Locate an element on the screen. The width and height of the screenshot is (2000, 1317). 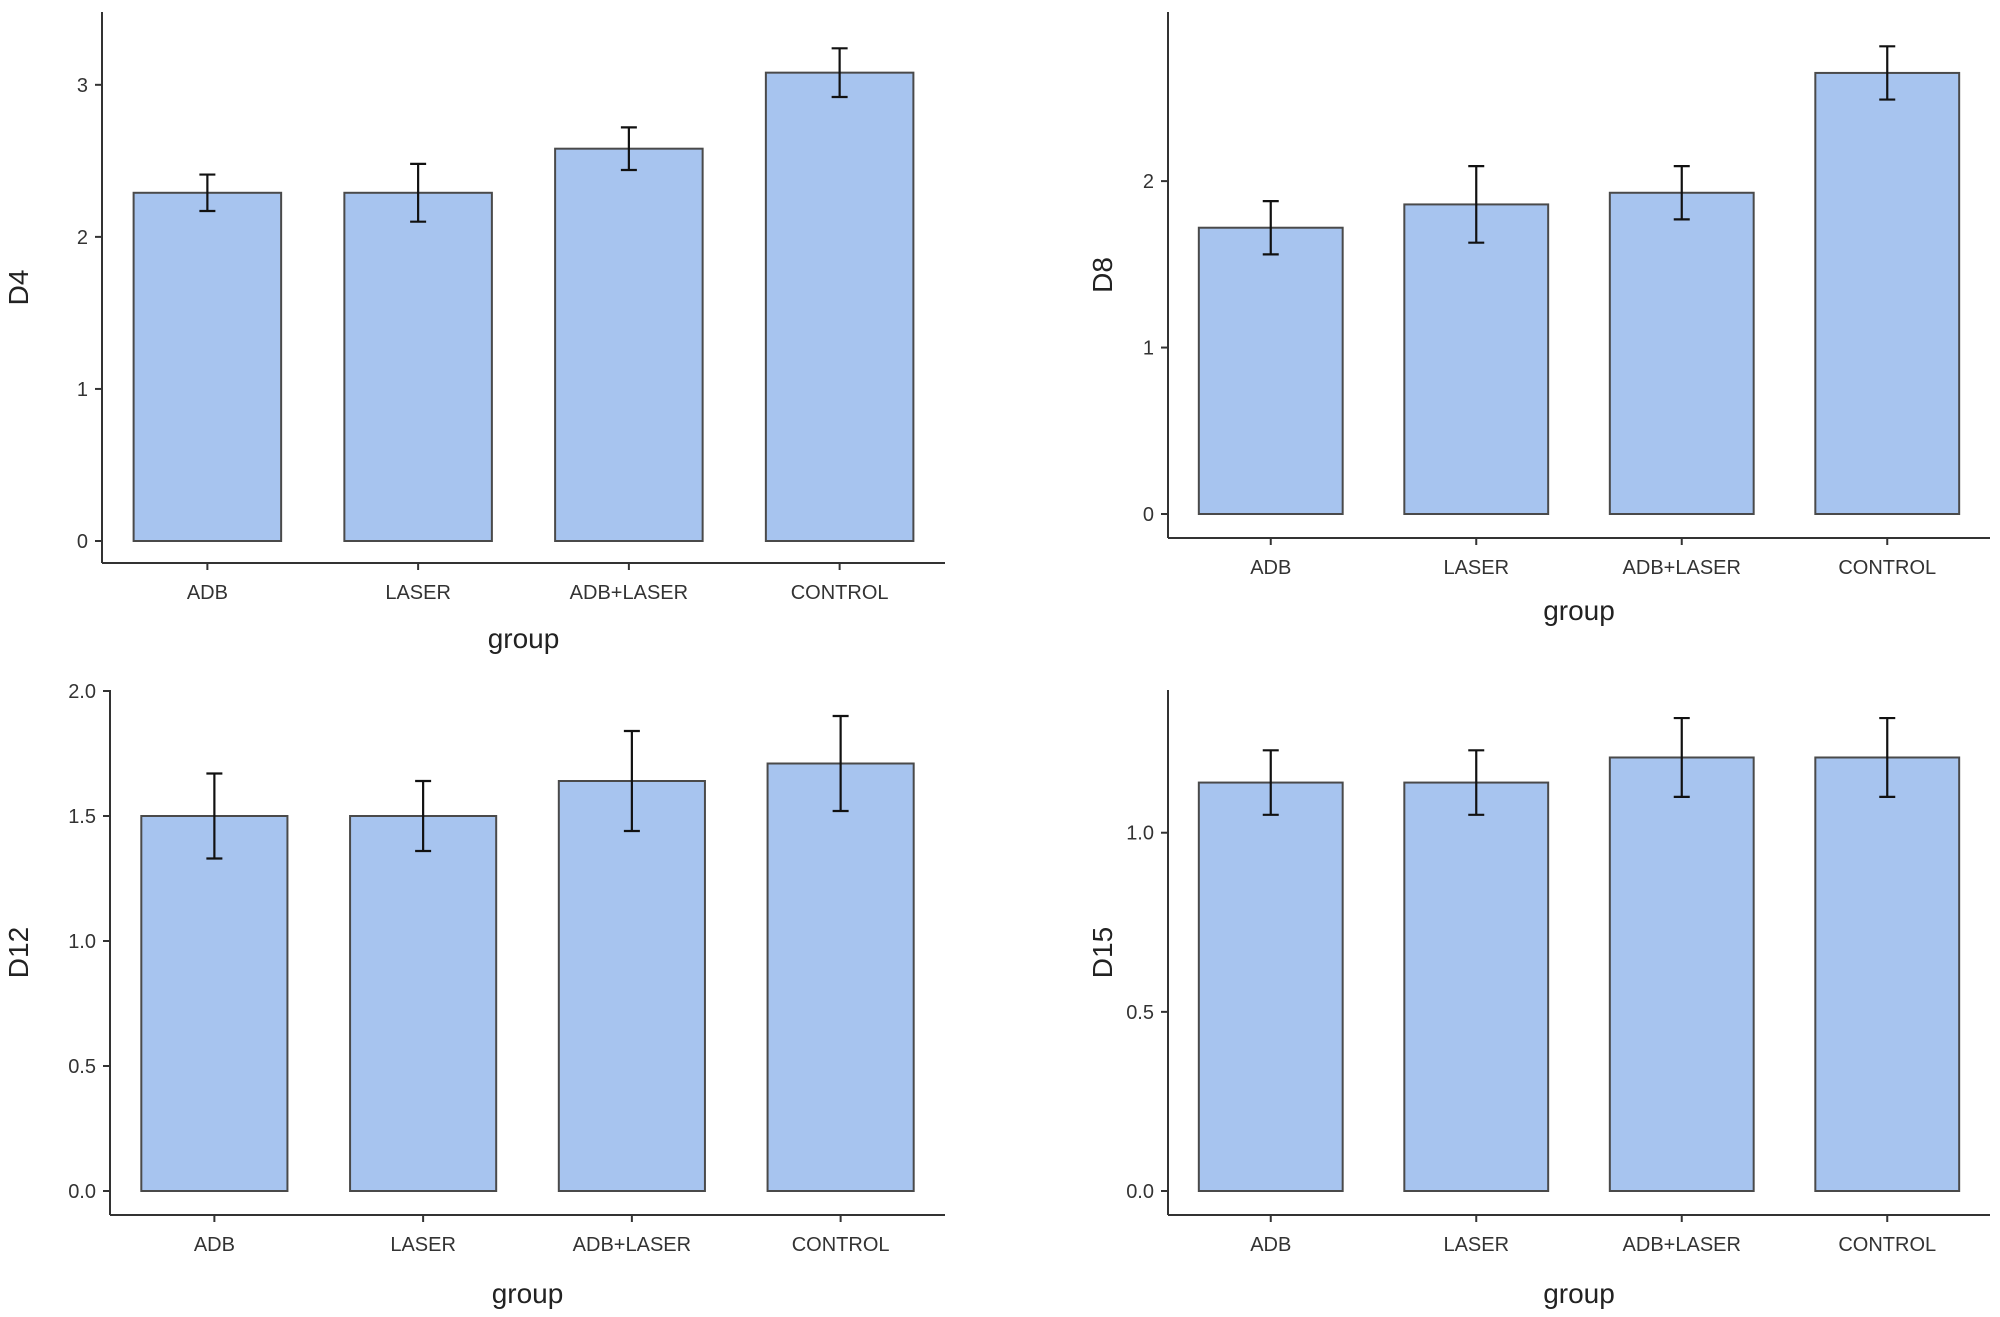
y-axis-title: D12 is located at coordinates (18, 952).